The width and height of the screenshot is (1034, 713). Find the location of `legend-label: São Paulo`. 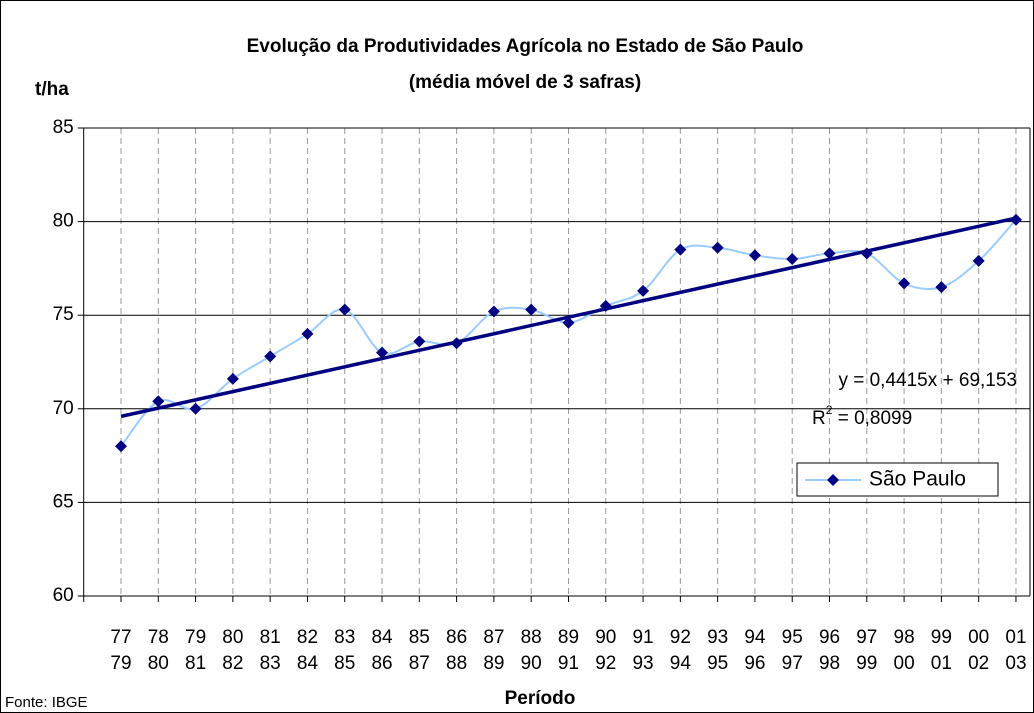

legend-label: São Paulo is located at coordinates (917, 479).